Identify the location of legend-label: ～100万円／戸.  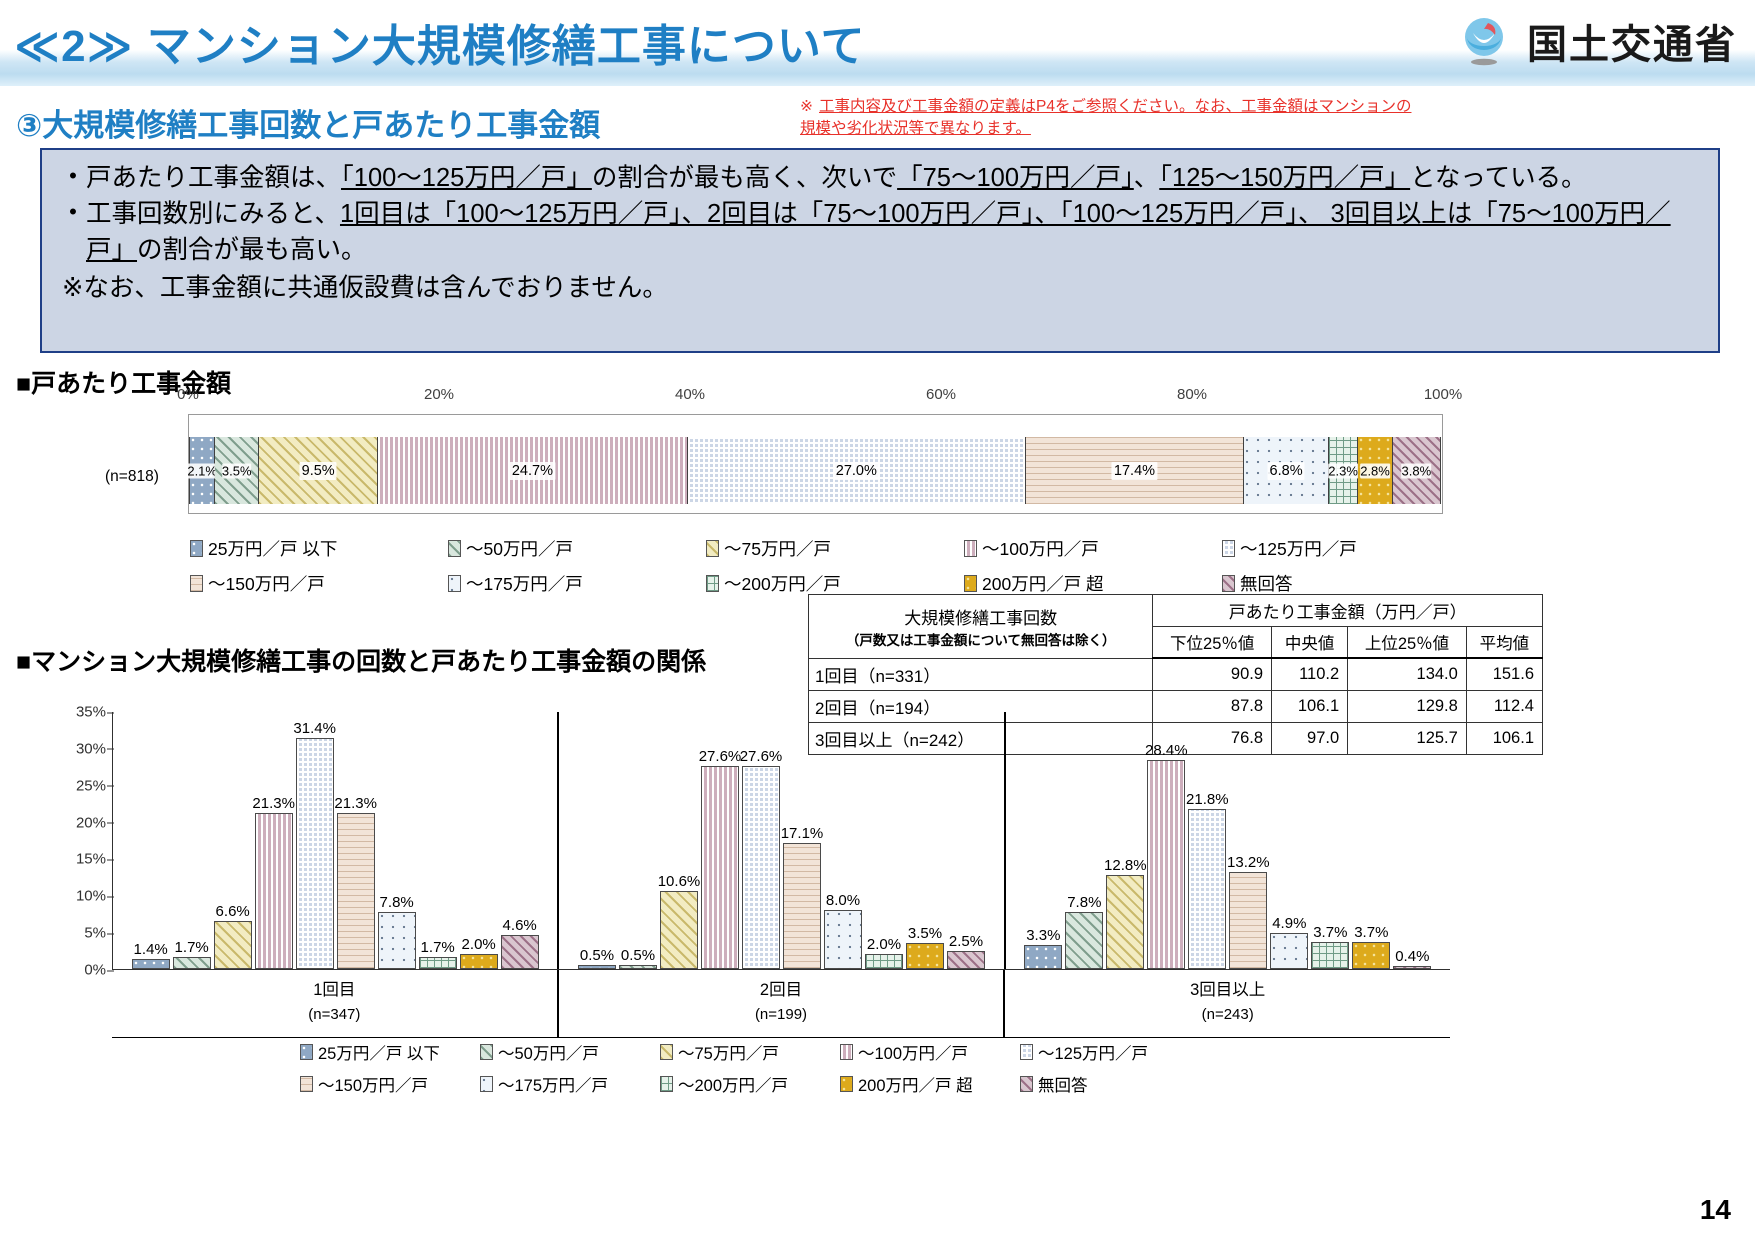
(1040, 549).